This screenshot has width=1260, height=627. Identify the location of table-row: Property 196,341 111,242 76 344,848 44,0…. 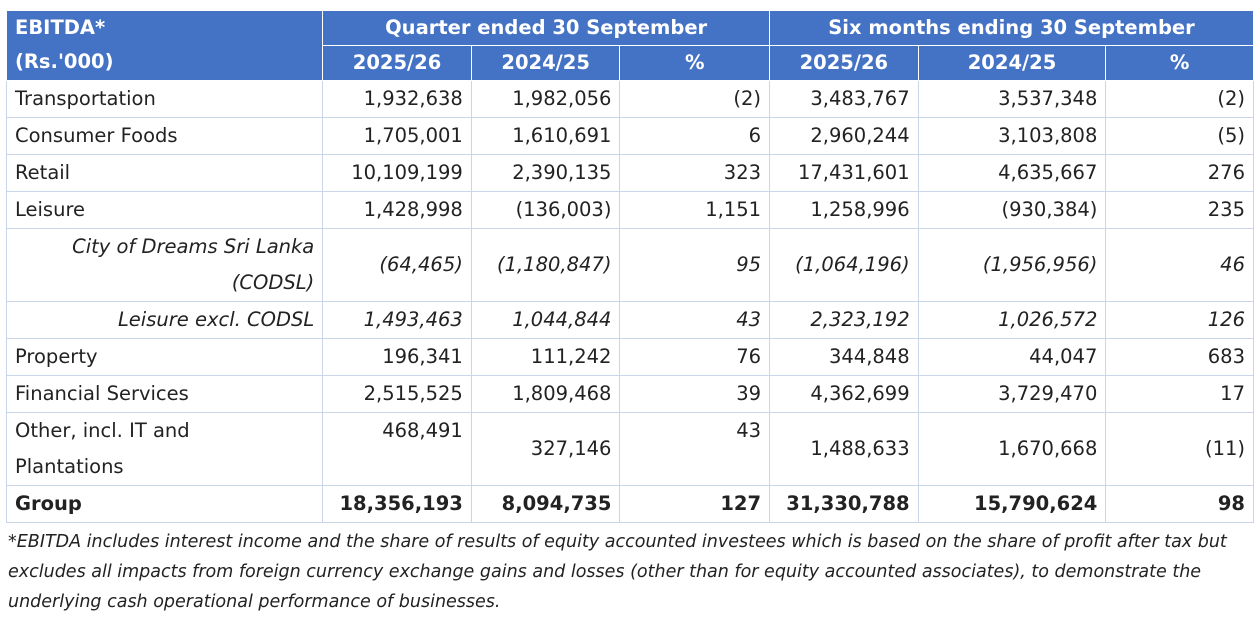
(629, 357).